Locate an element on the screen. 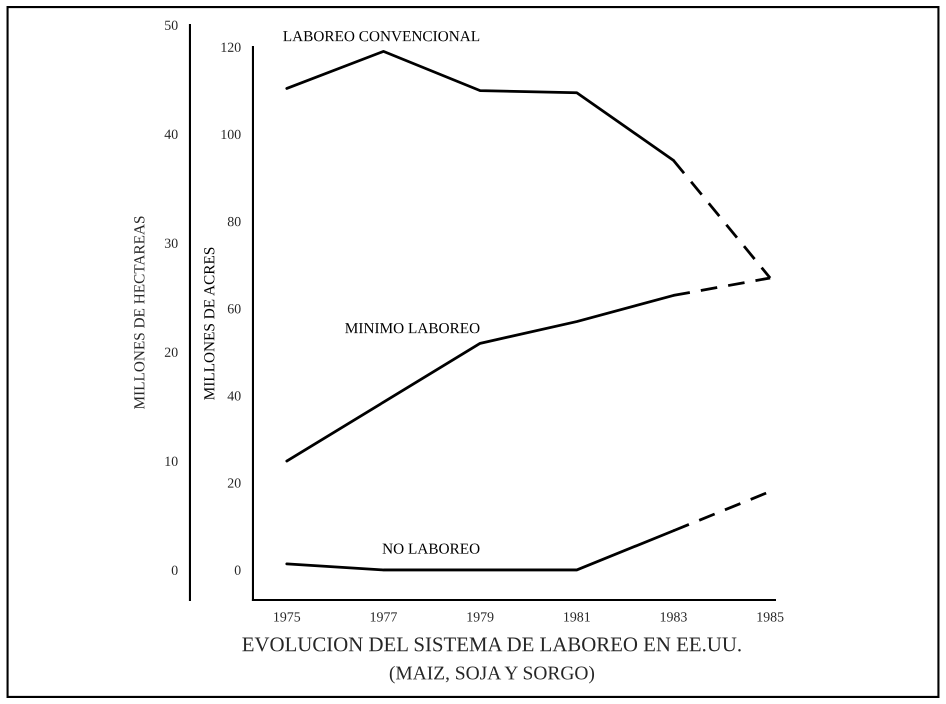 This screenshot has width=946, height=704. y-tick-label: 120 is located at coordinates (231, 47).